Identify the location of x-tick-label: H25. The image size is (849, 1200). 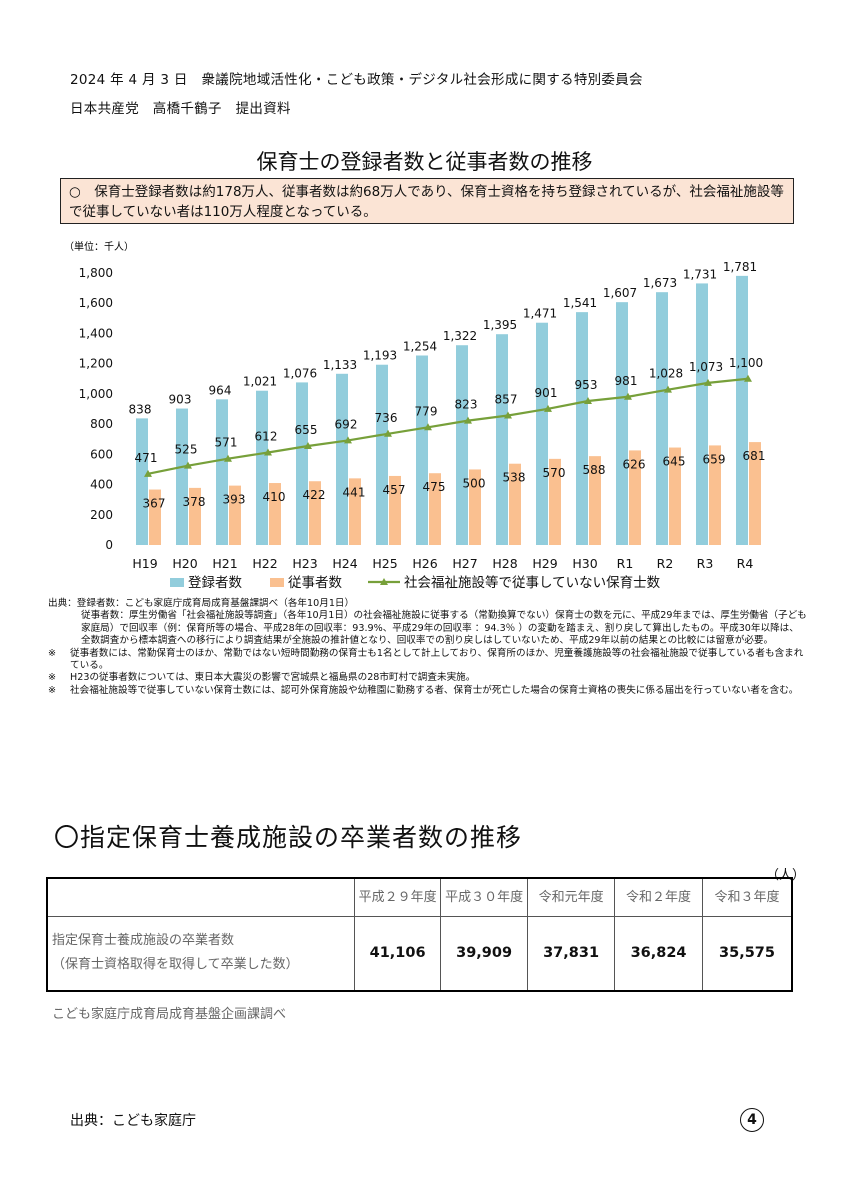
(384, 563).